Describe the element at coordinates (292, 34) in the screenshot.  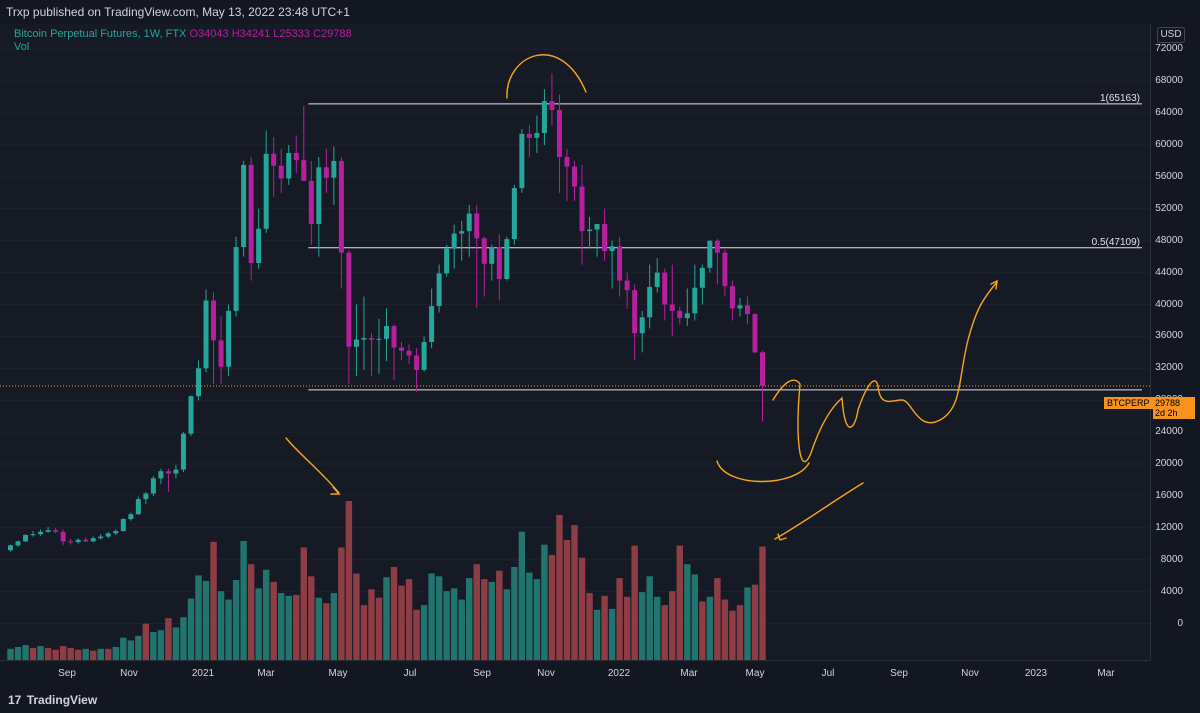
I see `legend-low: L25333` at that location.